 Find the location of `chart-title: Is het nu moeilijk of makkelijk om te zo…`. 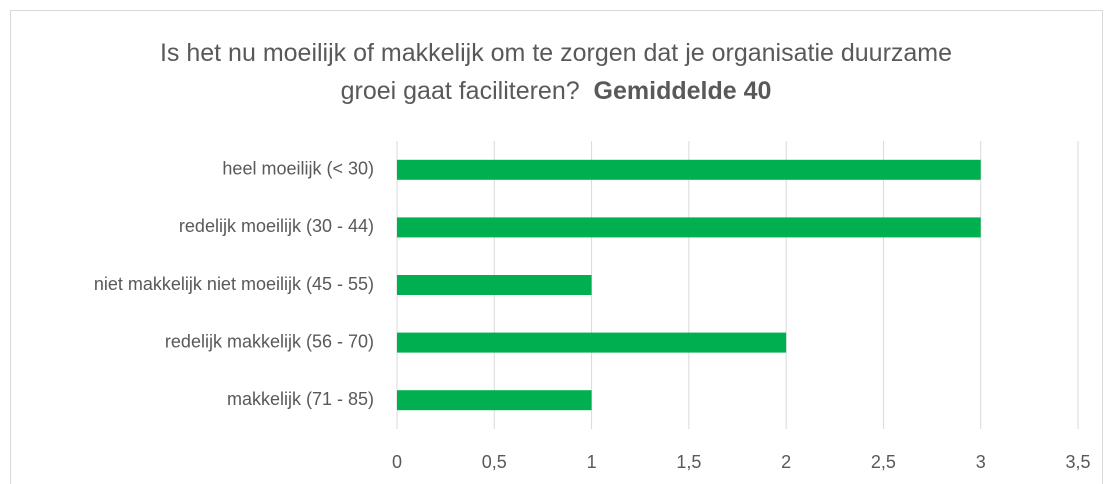

chart-title: Is het nu moeilijk of makkelijk om te zo… is located at coordinates (556, 72).